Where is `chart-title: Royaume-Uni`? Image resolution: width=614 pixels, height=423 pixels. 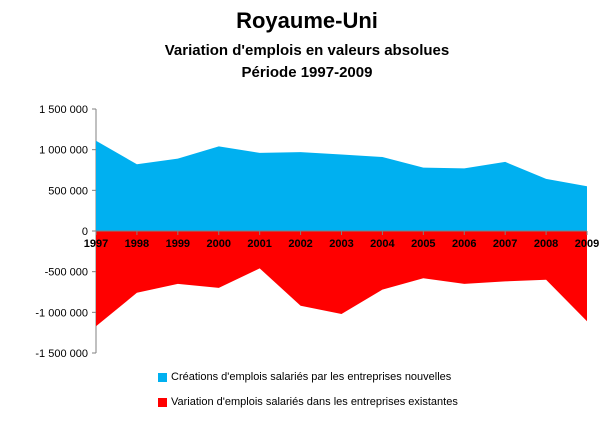 chart-title: Royaume-Uni is located at coordinates (307, 20).